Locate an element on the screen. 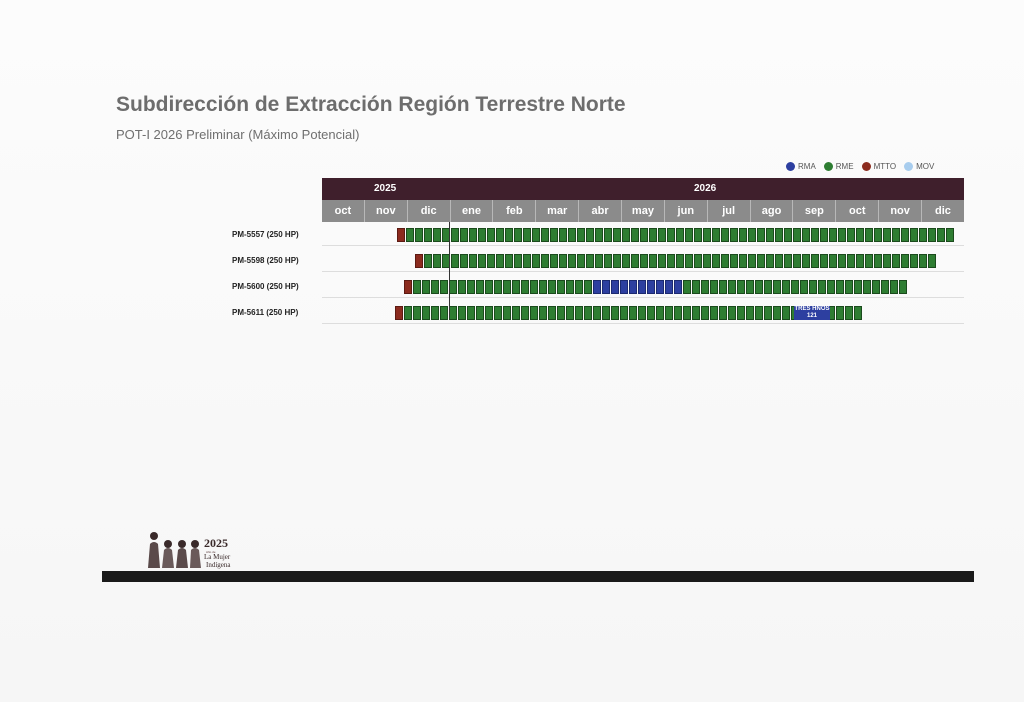 The image size is (1024, 702). rma-dot-icon is located at coordinates (790, 166).